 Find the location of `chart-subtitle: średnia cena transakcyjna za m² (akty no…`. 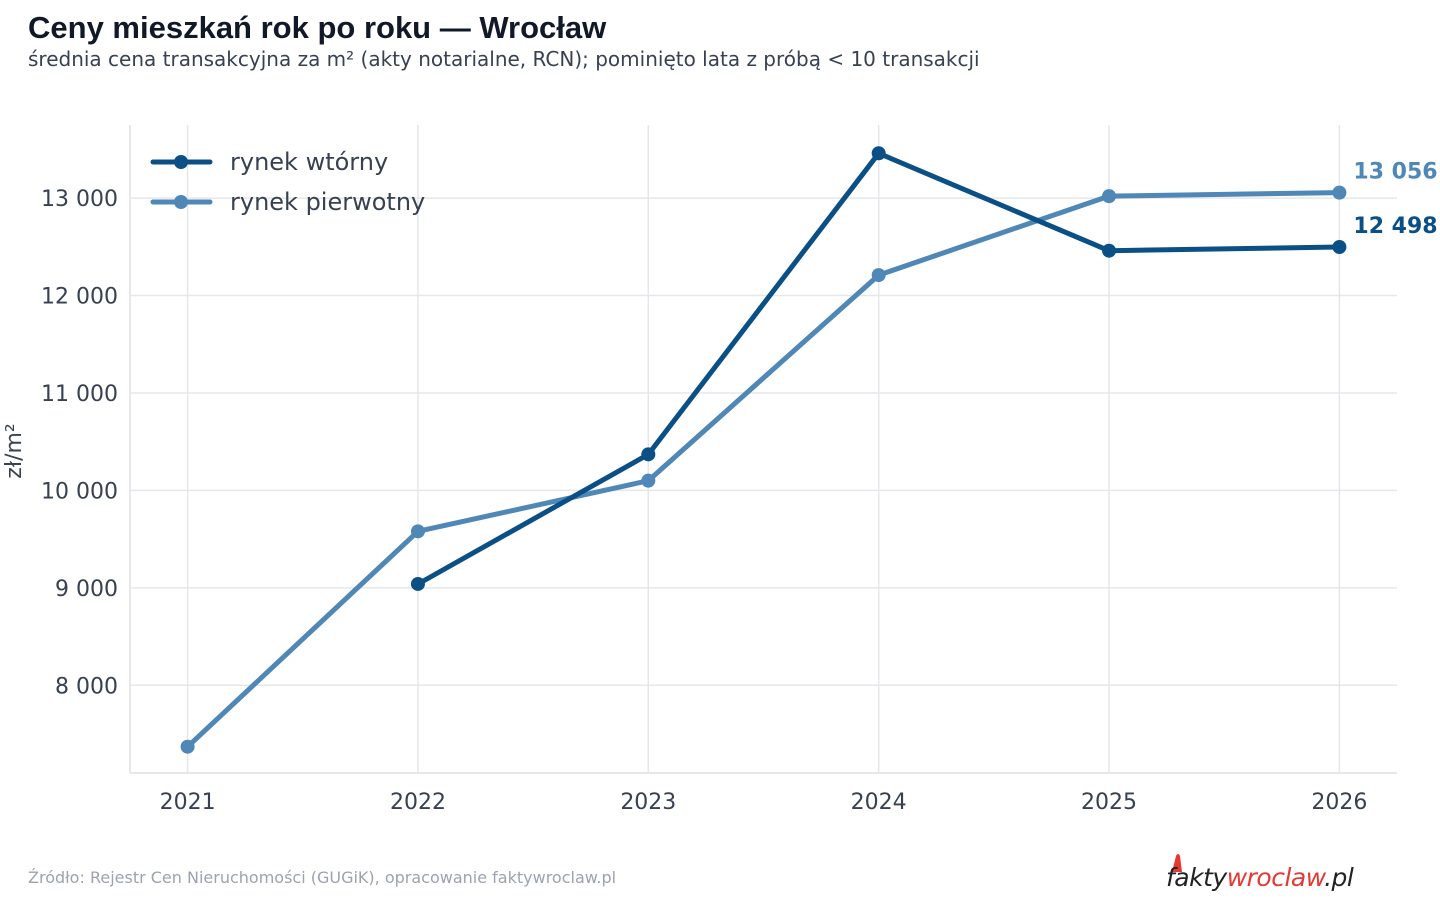

chart-subtitle: średnia cena transakcyjna za m² (akty no… is located at coordinates (504, 59).